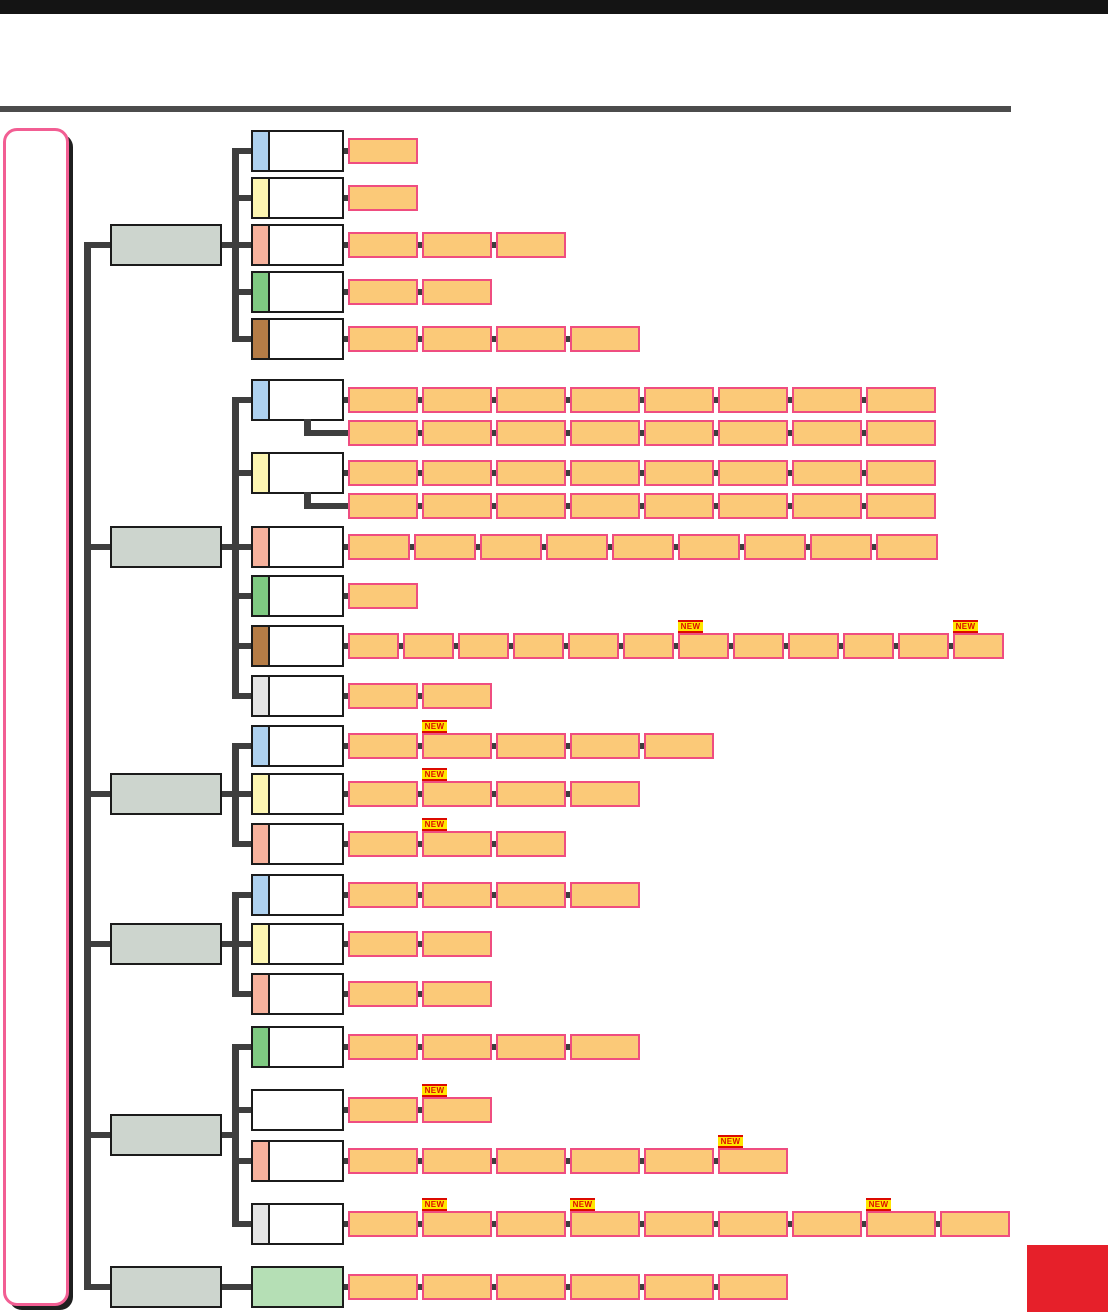 The height and width of the screenshot is (1312, 1108). I want to click on top-bar, so click(554, 7).